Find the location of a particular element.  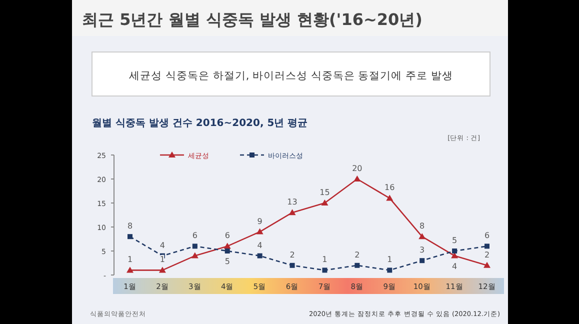

data-label: 20 is located at coordinates (357, 168).